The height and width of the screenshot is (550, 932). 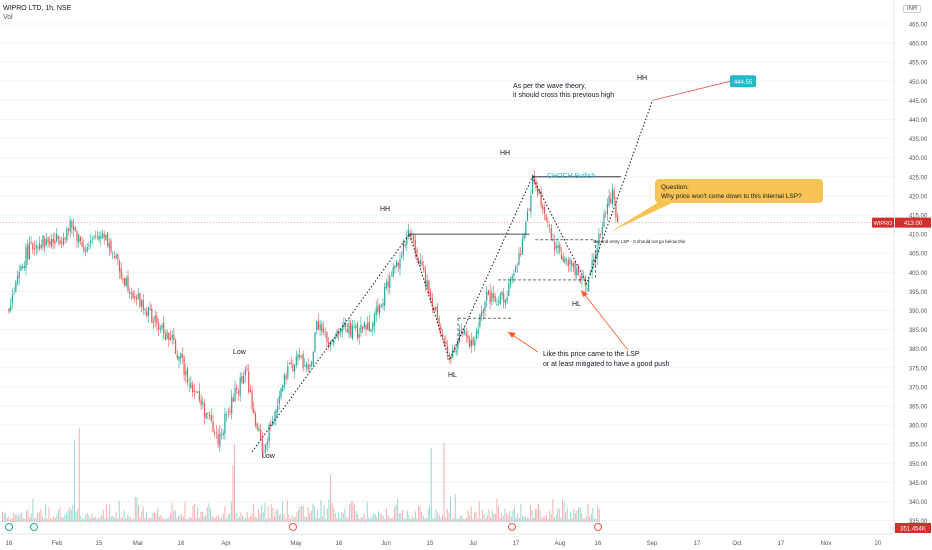 What do you see at coordinates (37, 8) in the screenshot?
I see `symbol-title: WIPRO LTD, 1h, NSE` at bounding box center [37, 8].